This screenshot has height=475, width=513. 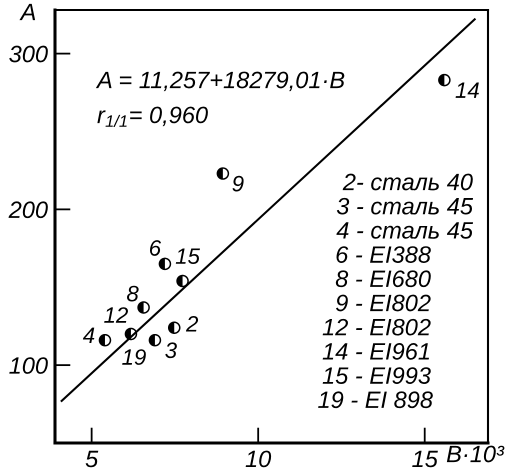 I want to click on annotation: 3, so click(x=171, y=350).